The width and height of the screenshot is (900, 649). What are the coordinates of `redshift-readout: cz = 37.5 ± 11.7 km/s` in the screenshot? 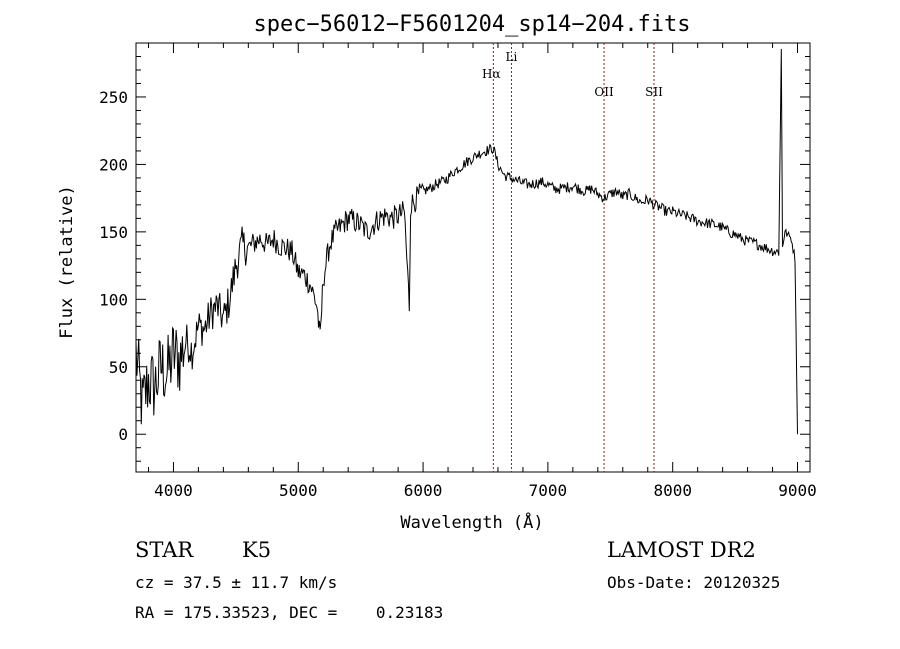 It's located at (236, 582).